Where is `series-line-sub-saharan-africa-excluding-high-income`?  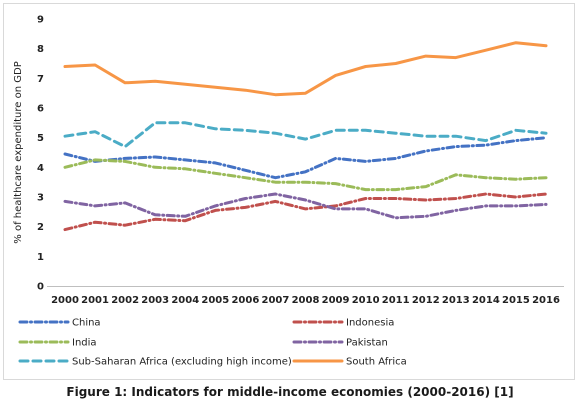 series-line-sub-saharan-africa-excluding-high-income is located at coordinates (305, 135).